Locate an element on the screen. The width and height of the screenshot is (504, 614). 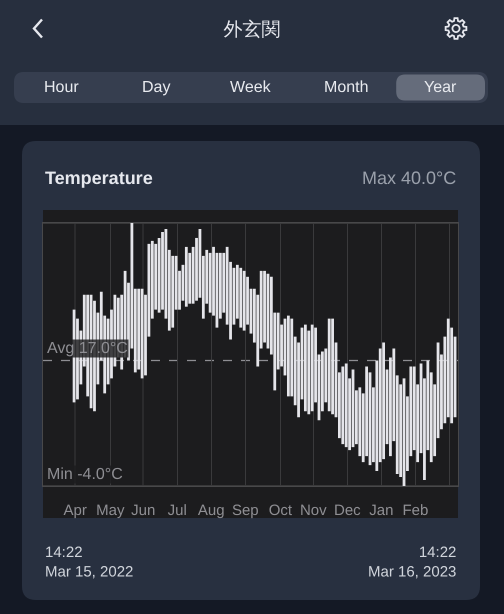
ref-line-label: Min -4.0°C is located at coordinates (85, 474).